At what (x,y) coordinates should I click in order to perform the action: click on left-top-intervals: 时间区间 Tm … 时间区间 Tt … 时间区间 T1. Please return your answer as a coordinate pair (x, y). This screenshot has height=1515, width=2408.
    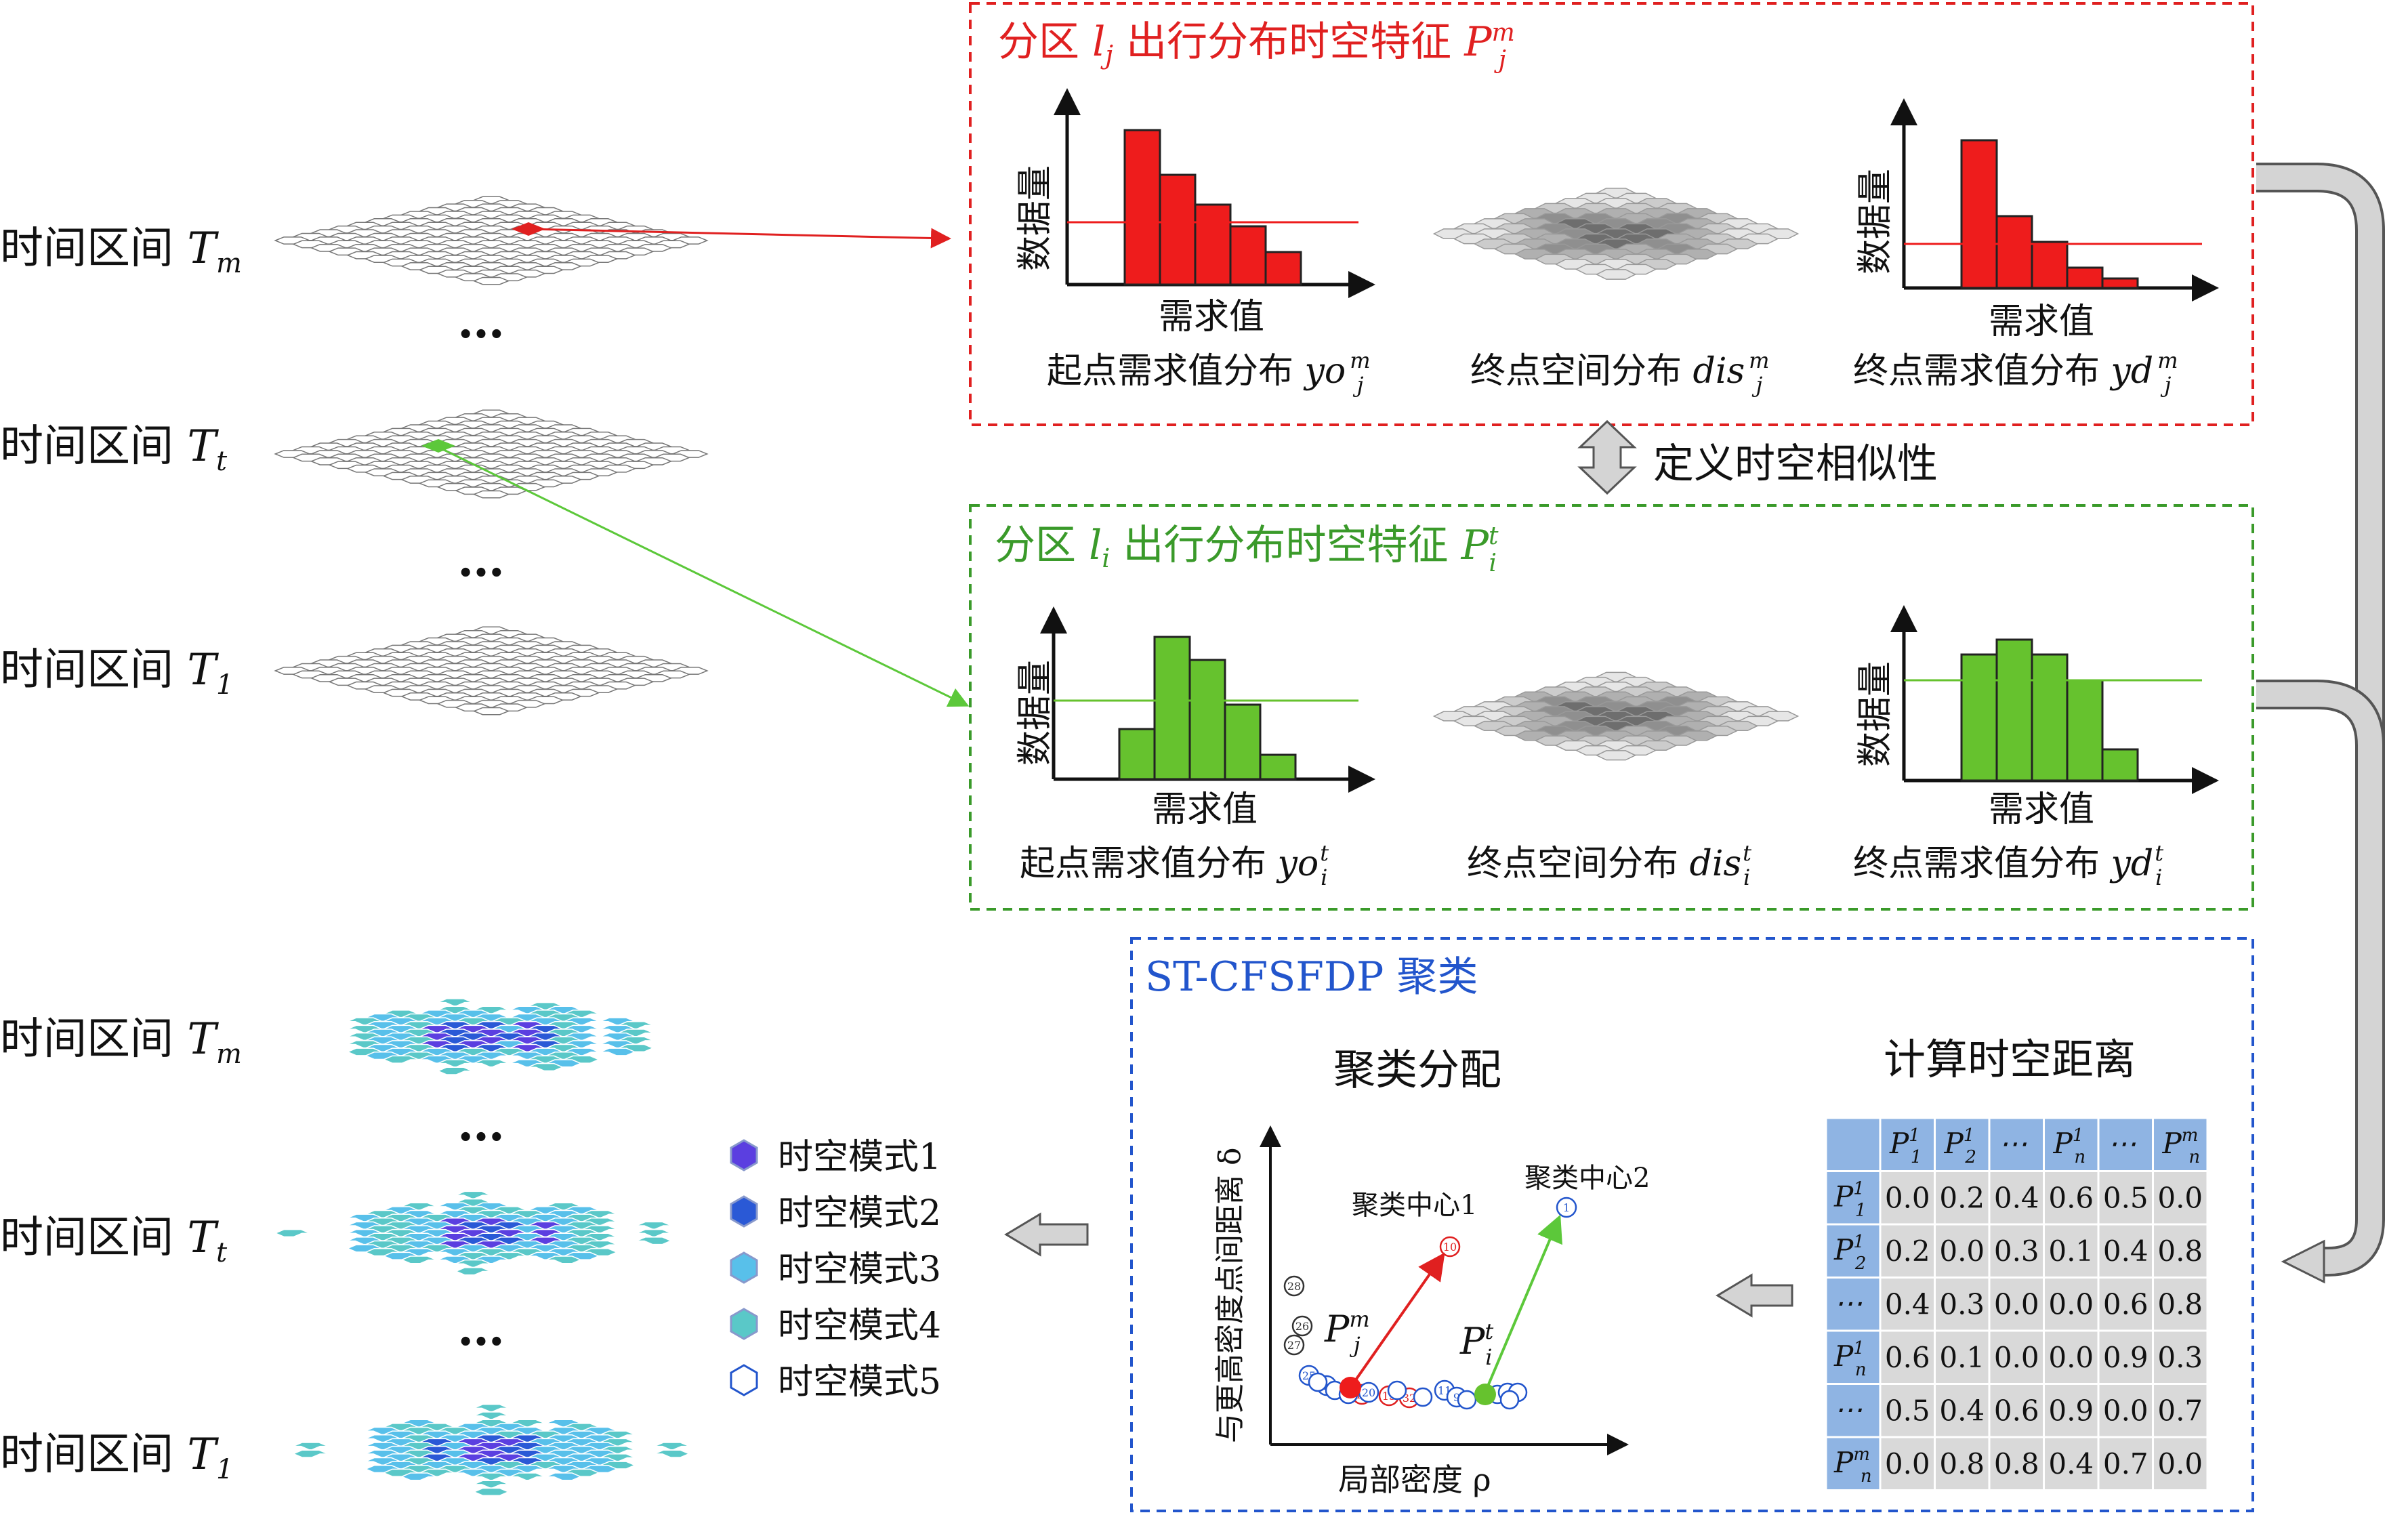
    Looking at the image, I should click on (485, 455).